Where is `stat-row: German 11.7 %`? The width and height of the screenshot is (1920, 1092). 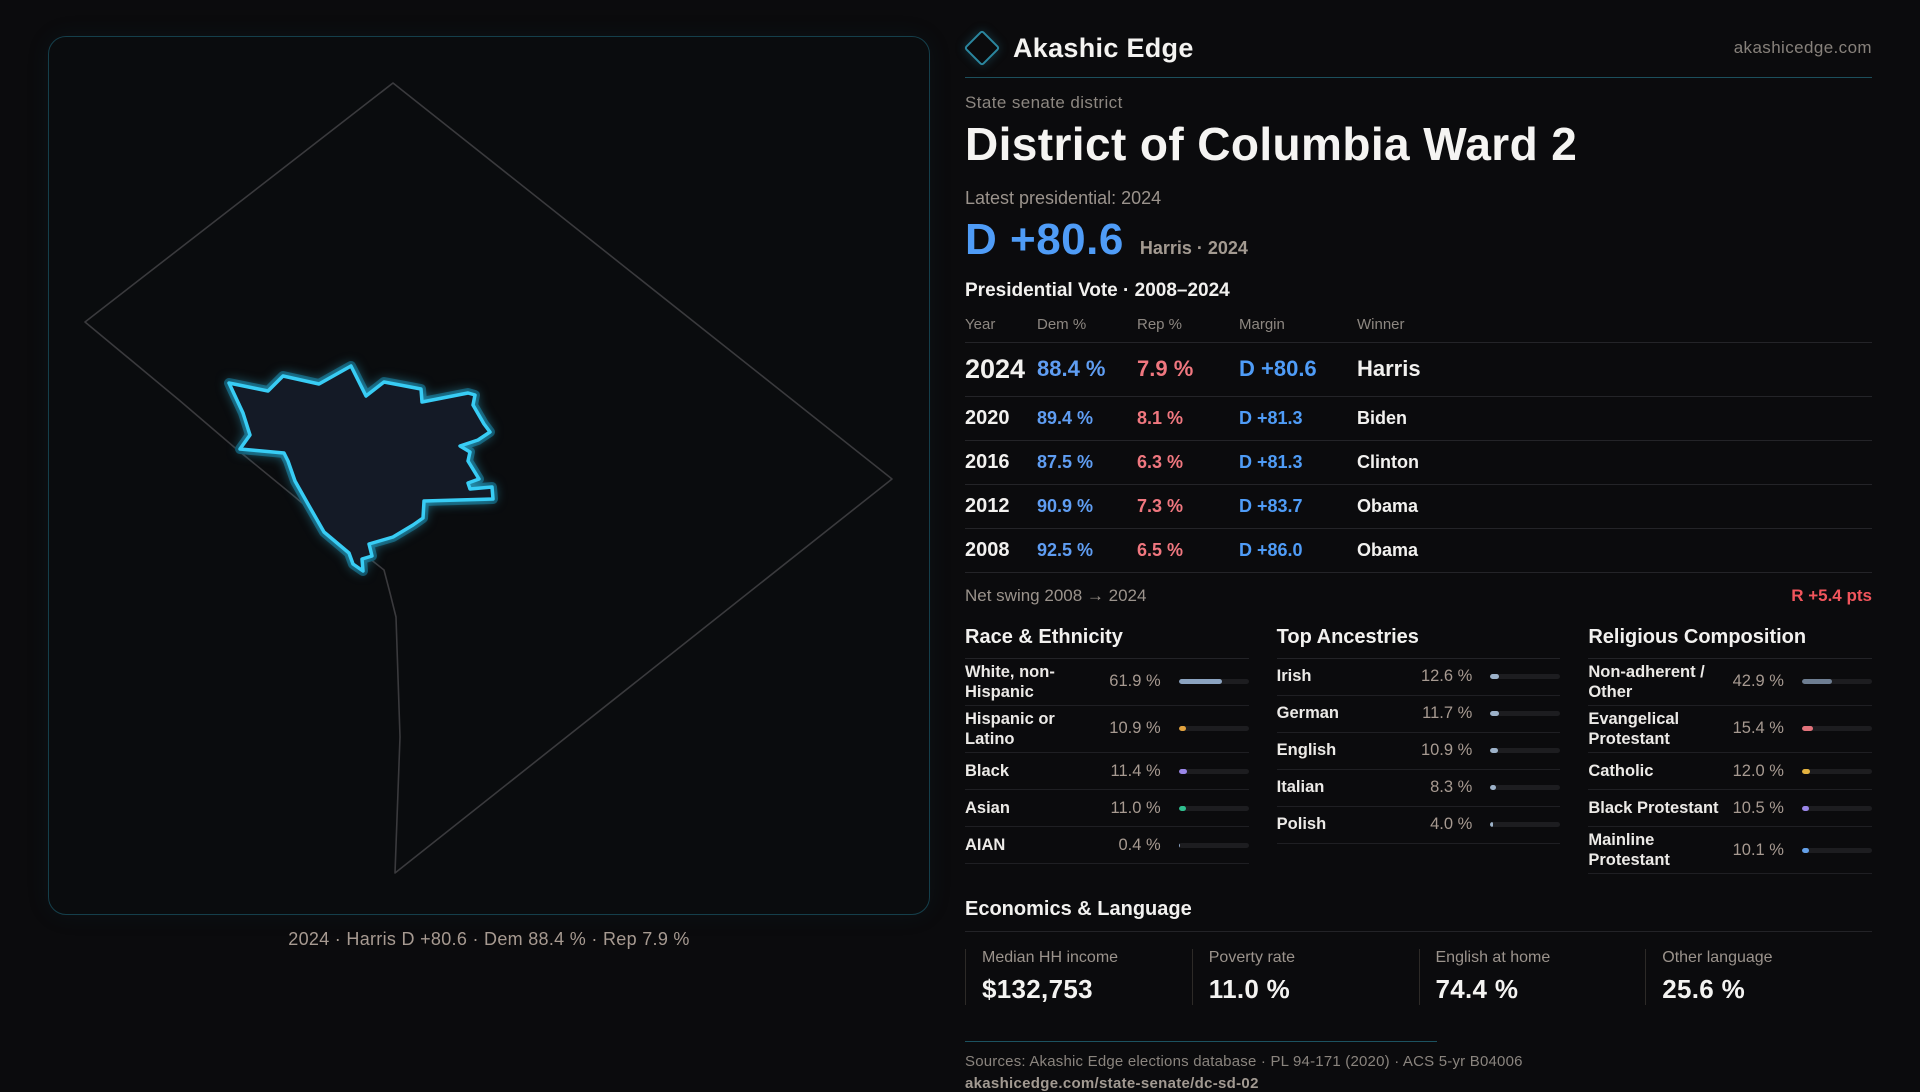 stat-row: German 11.7 % is located at coordinates (1418, 714).